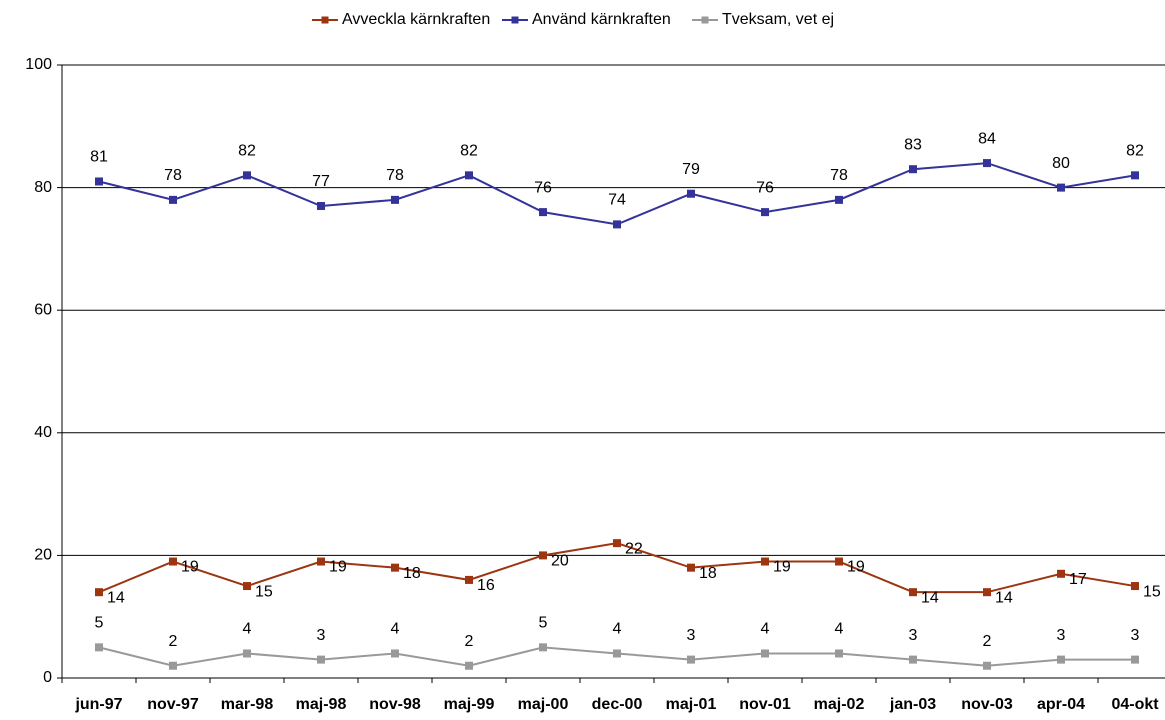 This screenshot has width=1165, height=720. I want to click on data-label: 79, so click(691, 169).